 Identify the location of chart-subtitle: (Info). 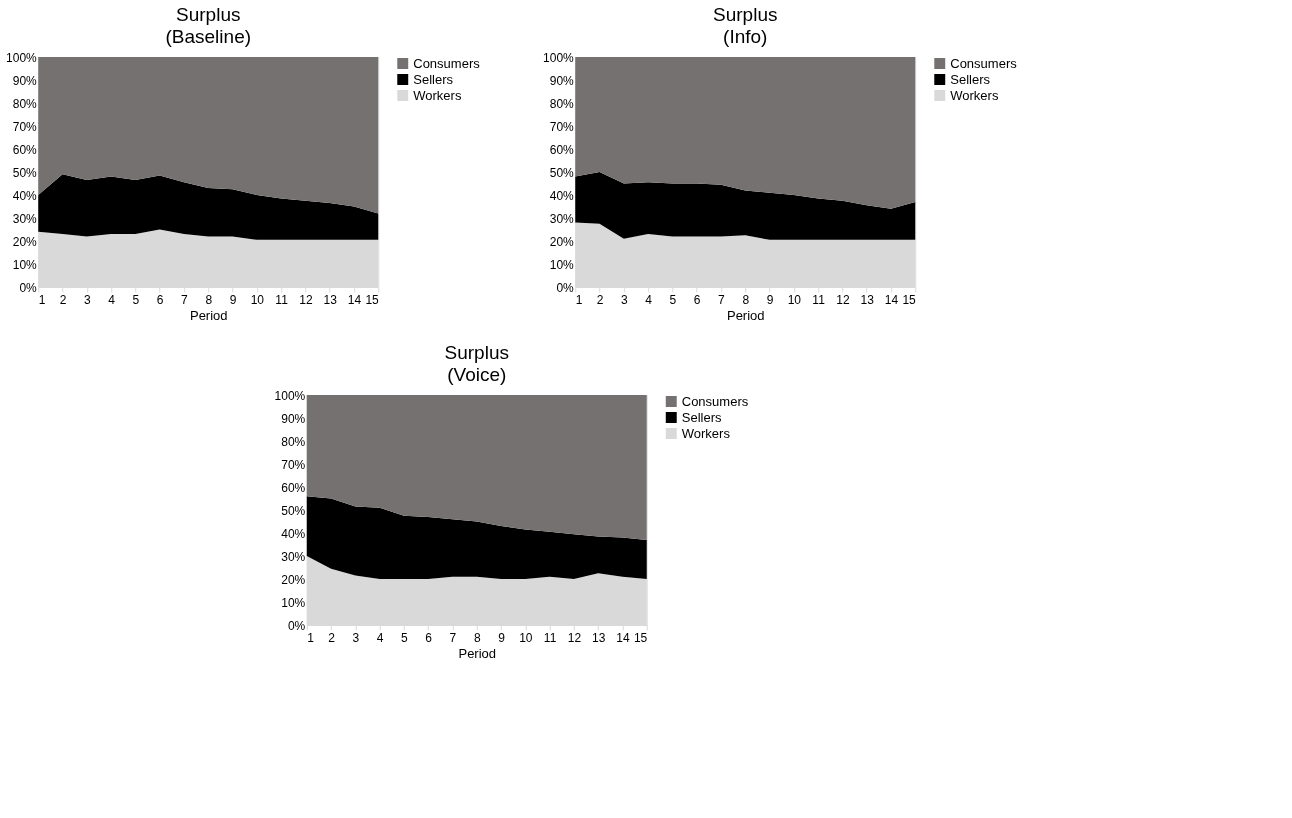
(745, 36).